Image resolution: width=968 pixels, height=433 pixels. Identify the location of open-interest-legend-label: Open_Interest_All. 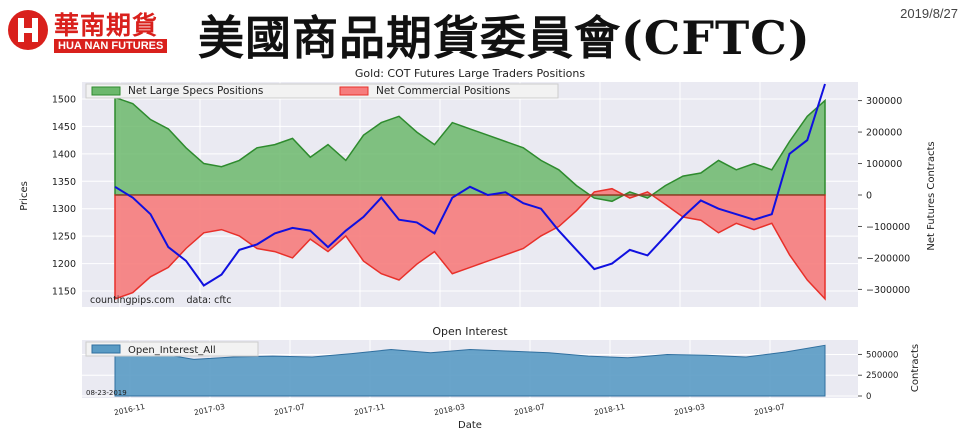
(172, 350).